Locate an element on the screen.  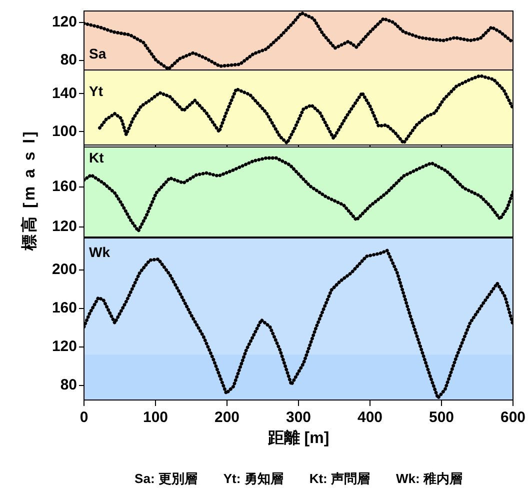
x-tick-label: 300 is located at coordinates (299, 417).